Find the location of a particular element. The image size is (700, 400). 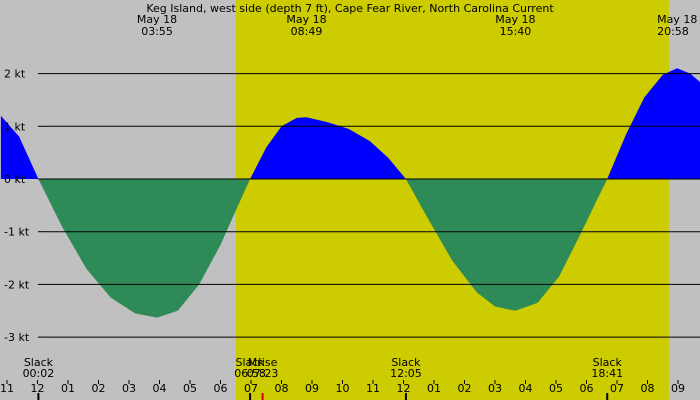

event-time-label: 18:41 is located at coordinates (607, 373).